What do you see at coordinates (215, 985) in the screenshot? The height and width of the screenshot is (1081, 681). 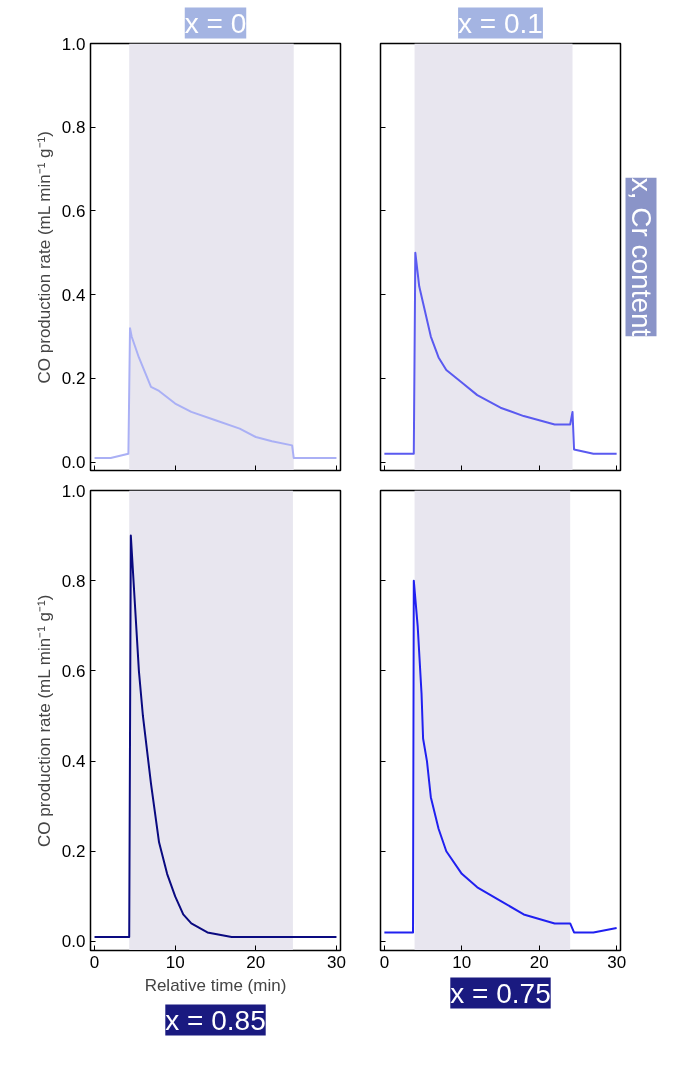 I see `x-axis-title: Relative time (min)` at bounding box center [215, 985].